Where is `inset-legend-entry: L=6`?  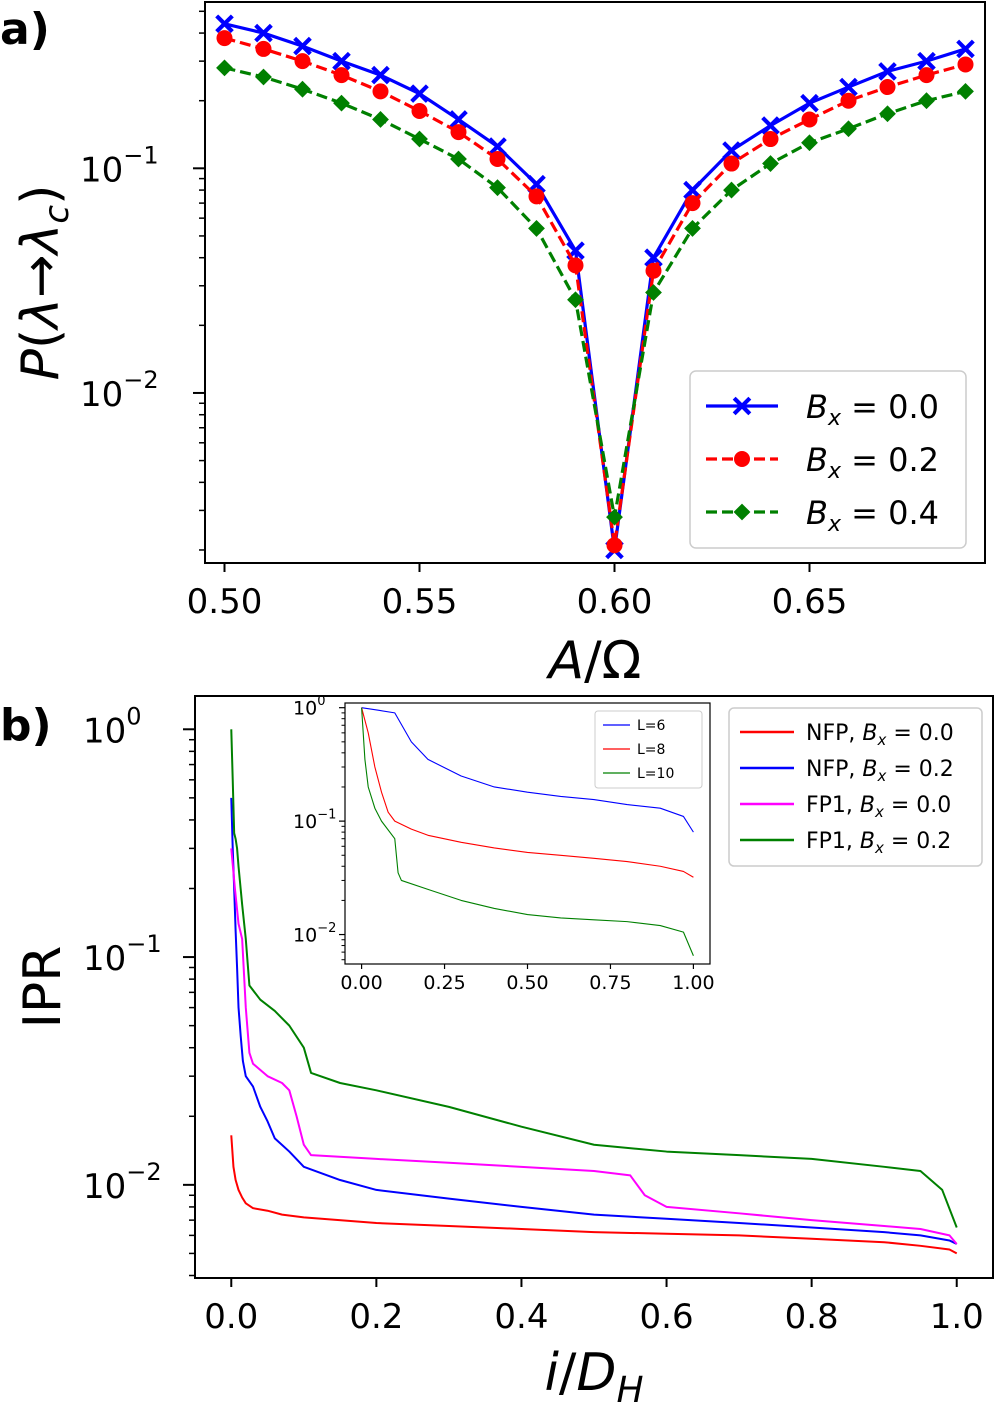
inset-legend-entry: L=6 is located at coordinates (651, 726).